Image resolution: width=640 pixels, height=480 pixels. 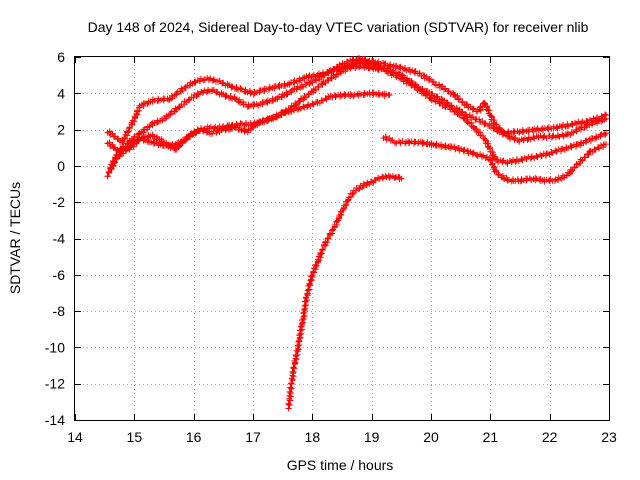 What do you see at coordinates (59, 311) in the screenshot?
I see `y-tick-label: -8` at bounding box center [59, 311].